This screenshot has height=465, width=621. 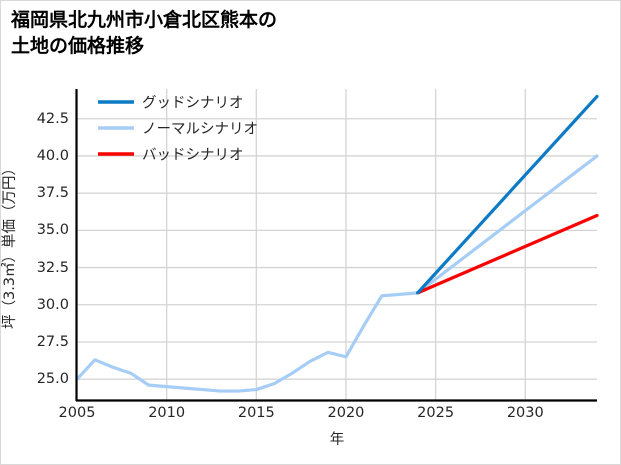 What do you see at coordinates (436, 413) in the screenshot?
I see `x-axis-tick-label: 2025` at bounding box center [436, 413].